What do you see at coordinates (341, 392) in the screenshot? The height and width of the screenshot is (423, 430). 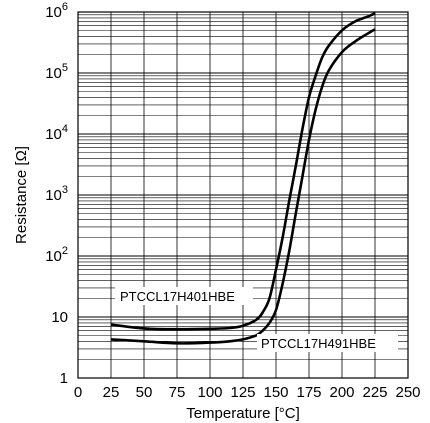 I see `x-tick-label: 200` at bounding box center [341, 392].